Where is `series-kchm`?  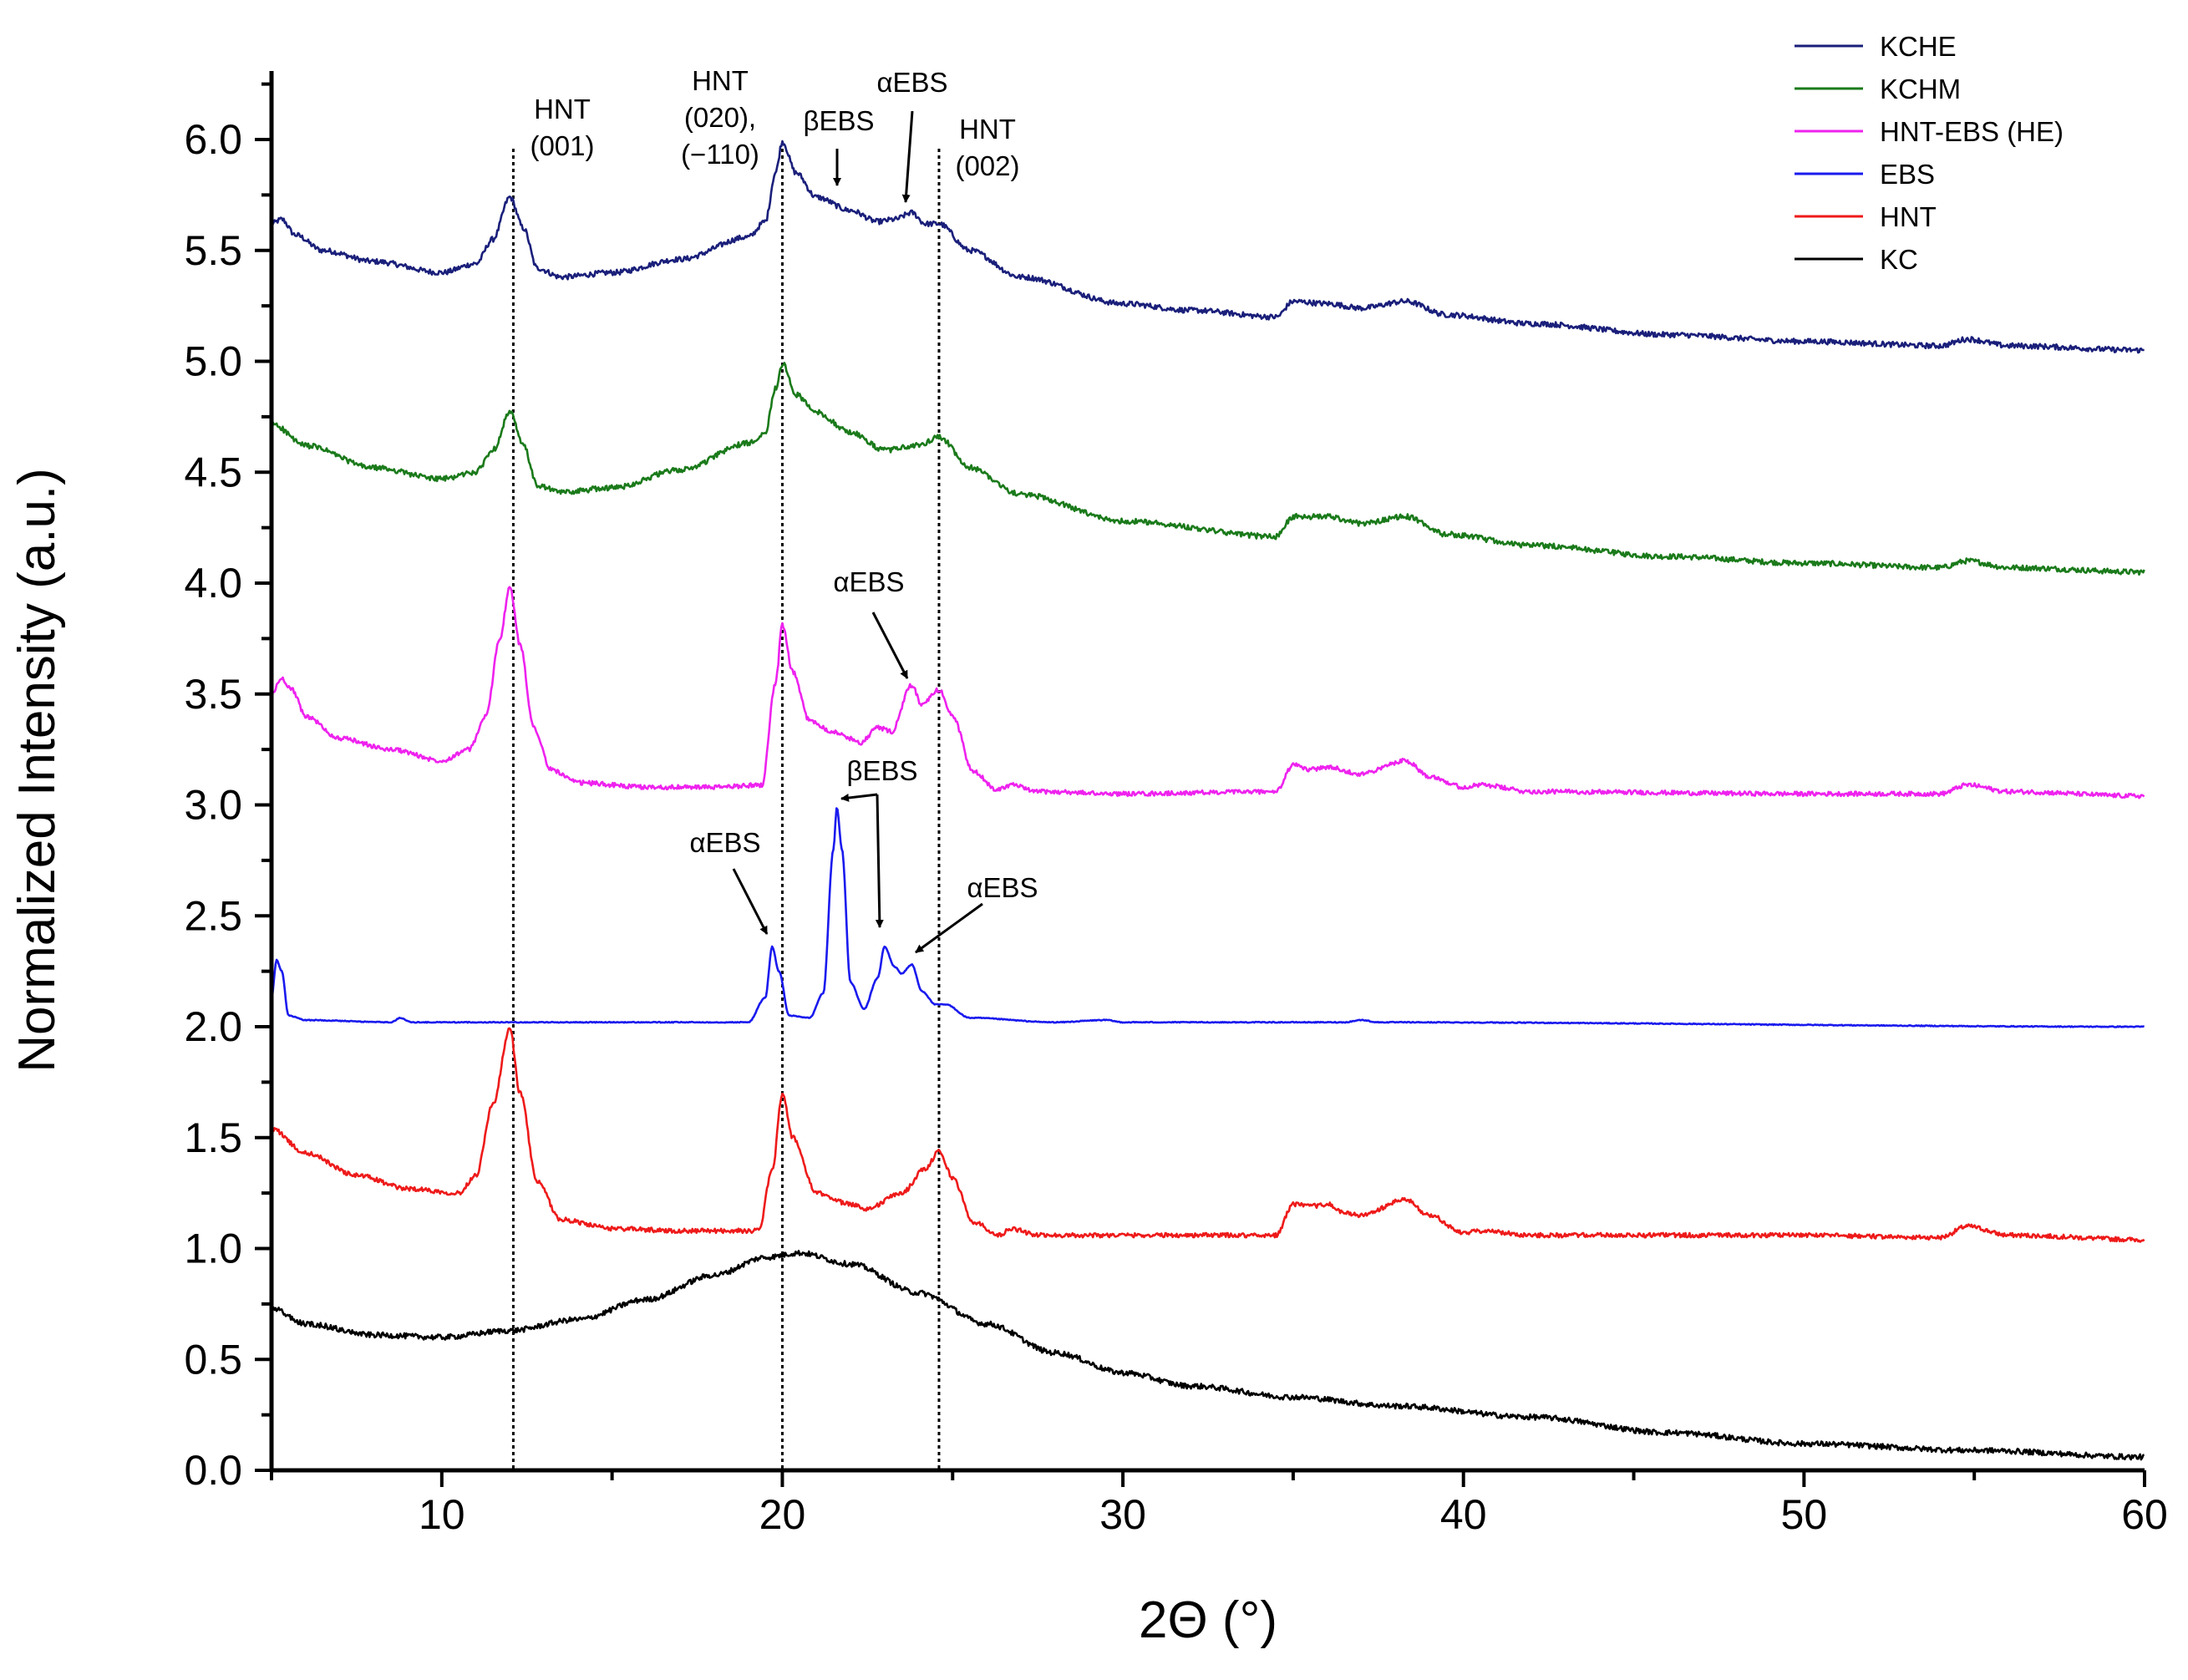 series-kchm is located at coordinates (1208, 469).